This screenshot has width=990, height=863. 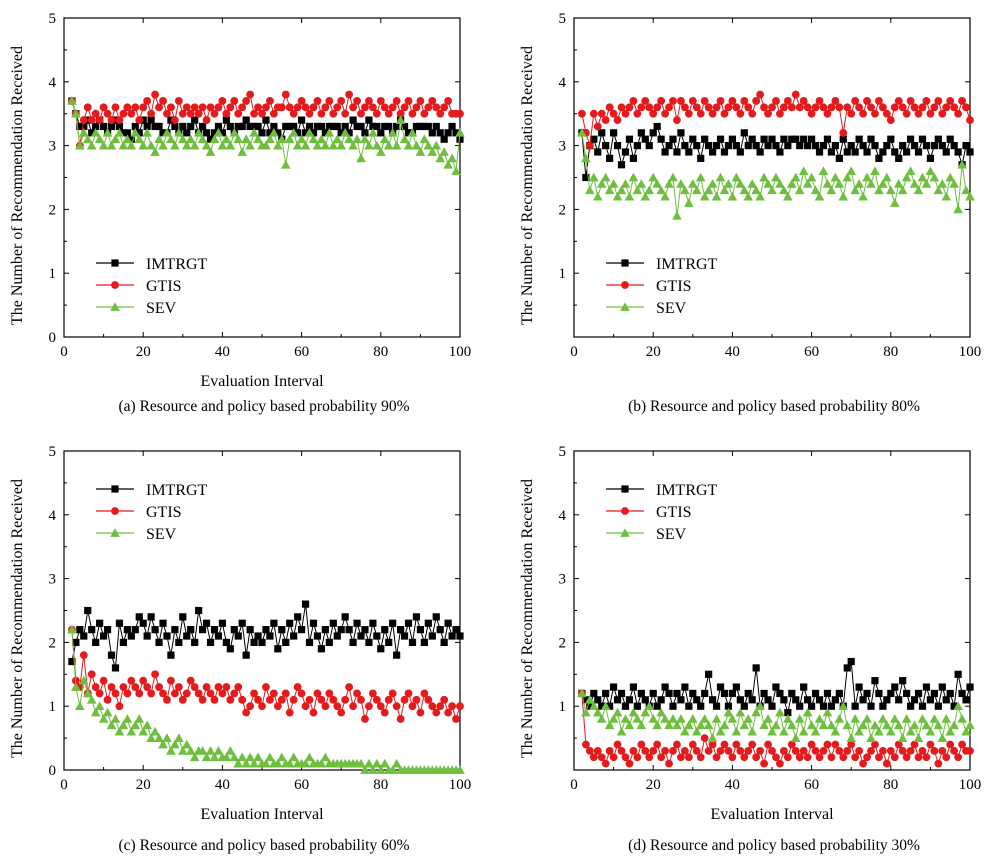 I want to click on legend-label: GTIS, so click(x=674, y=512).